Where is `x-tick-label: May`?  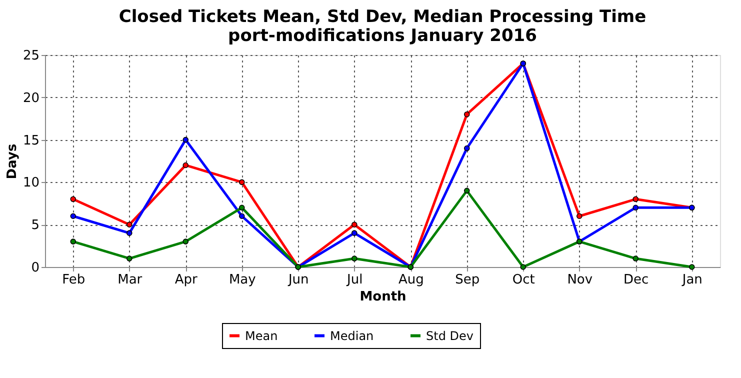 x-tick-label: May is located at coordinates (242, 280).